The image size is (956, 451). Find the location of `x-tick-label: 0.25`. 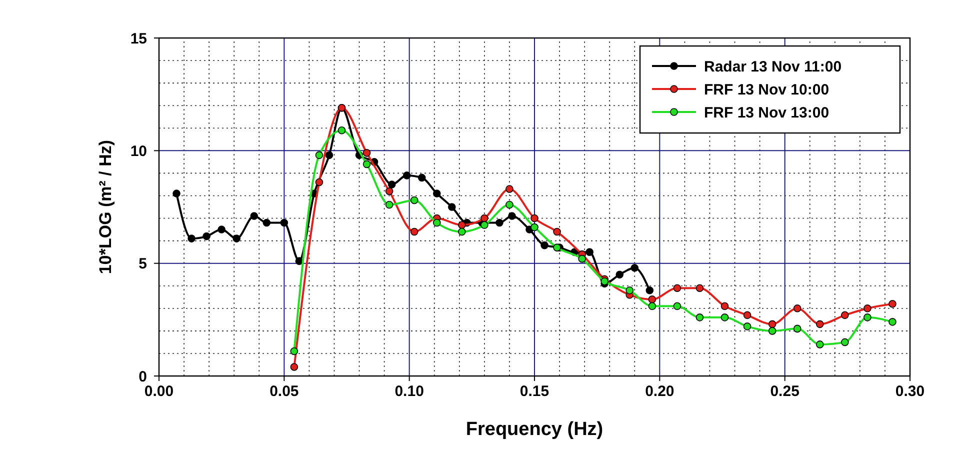

x-tick-label: 0.25 is located at coordinates (785, 391).